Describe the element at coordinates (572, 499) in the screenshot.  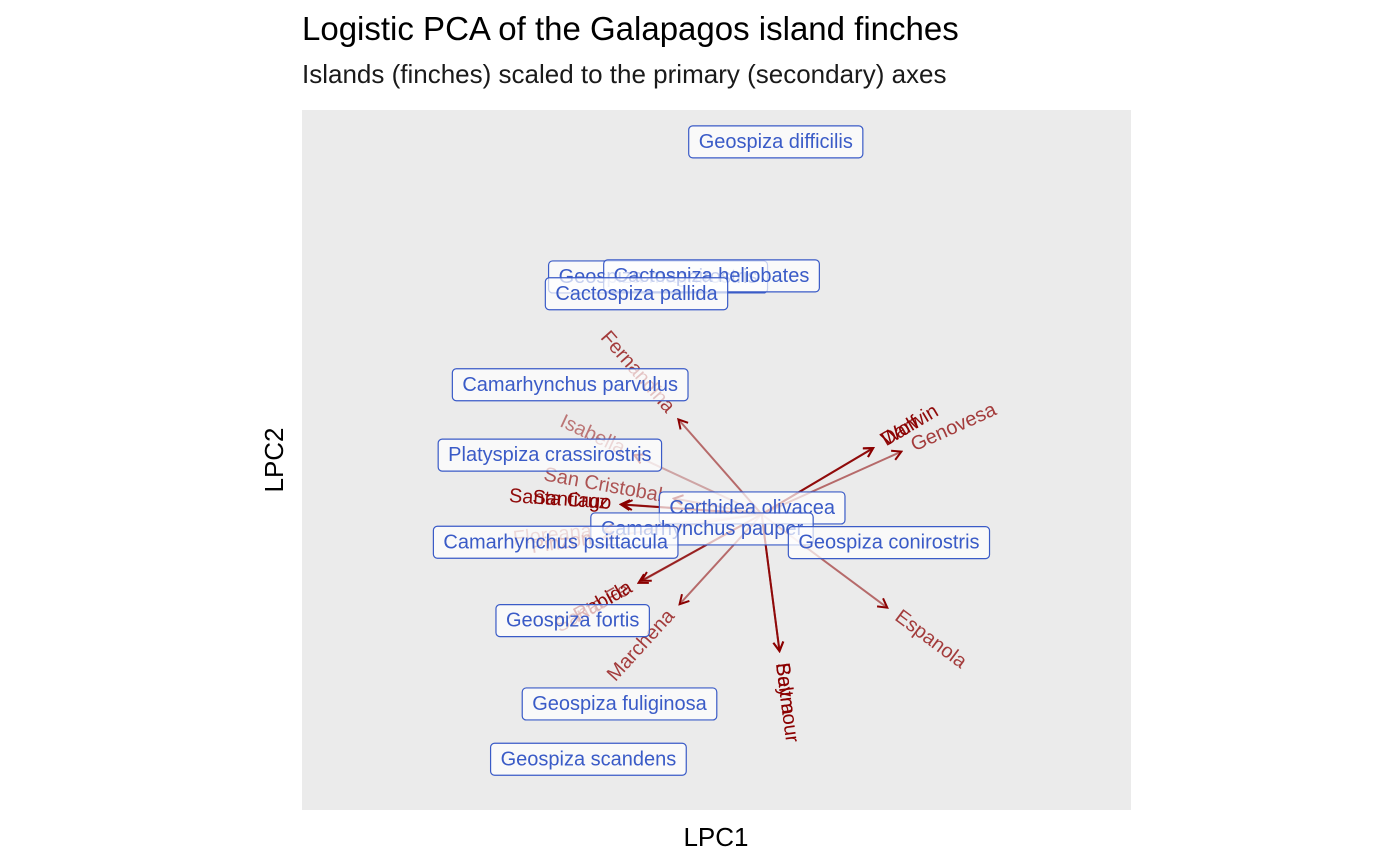
I see `island-label-santiago: Santiago` at that location.